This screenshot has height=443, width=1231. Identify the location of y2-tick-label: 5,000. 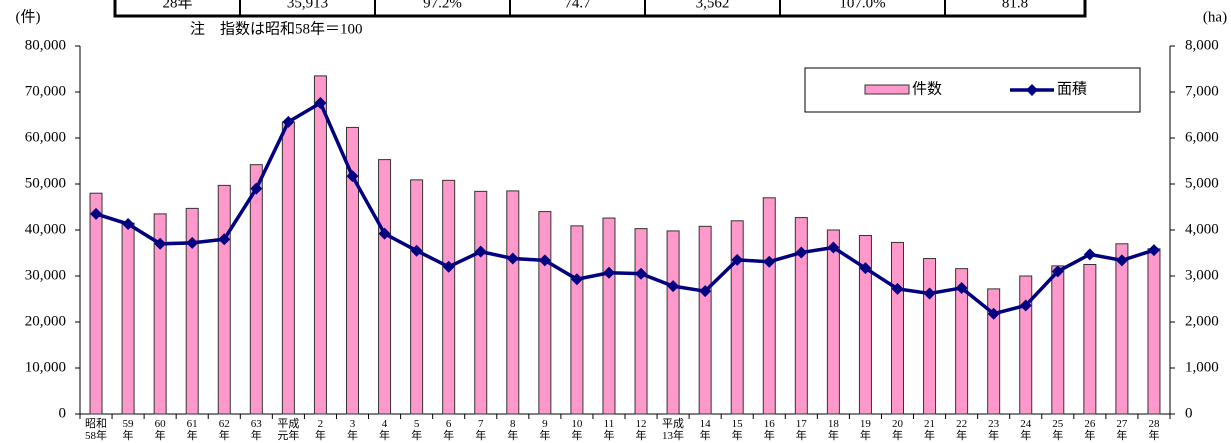
(1202, 183).